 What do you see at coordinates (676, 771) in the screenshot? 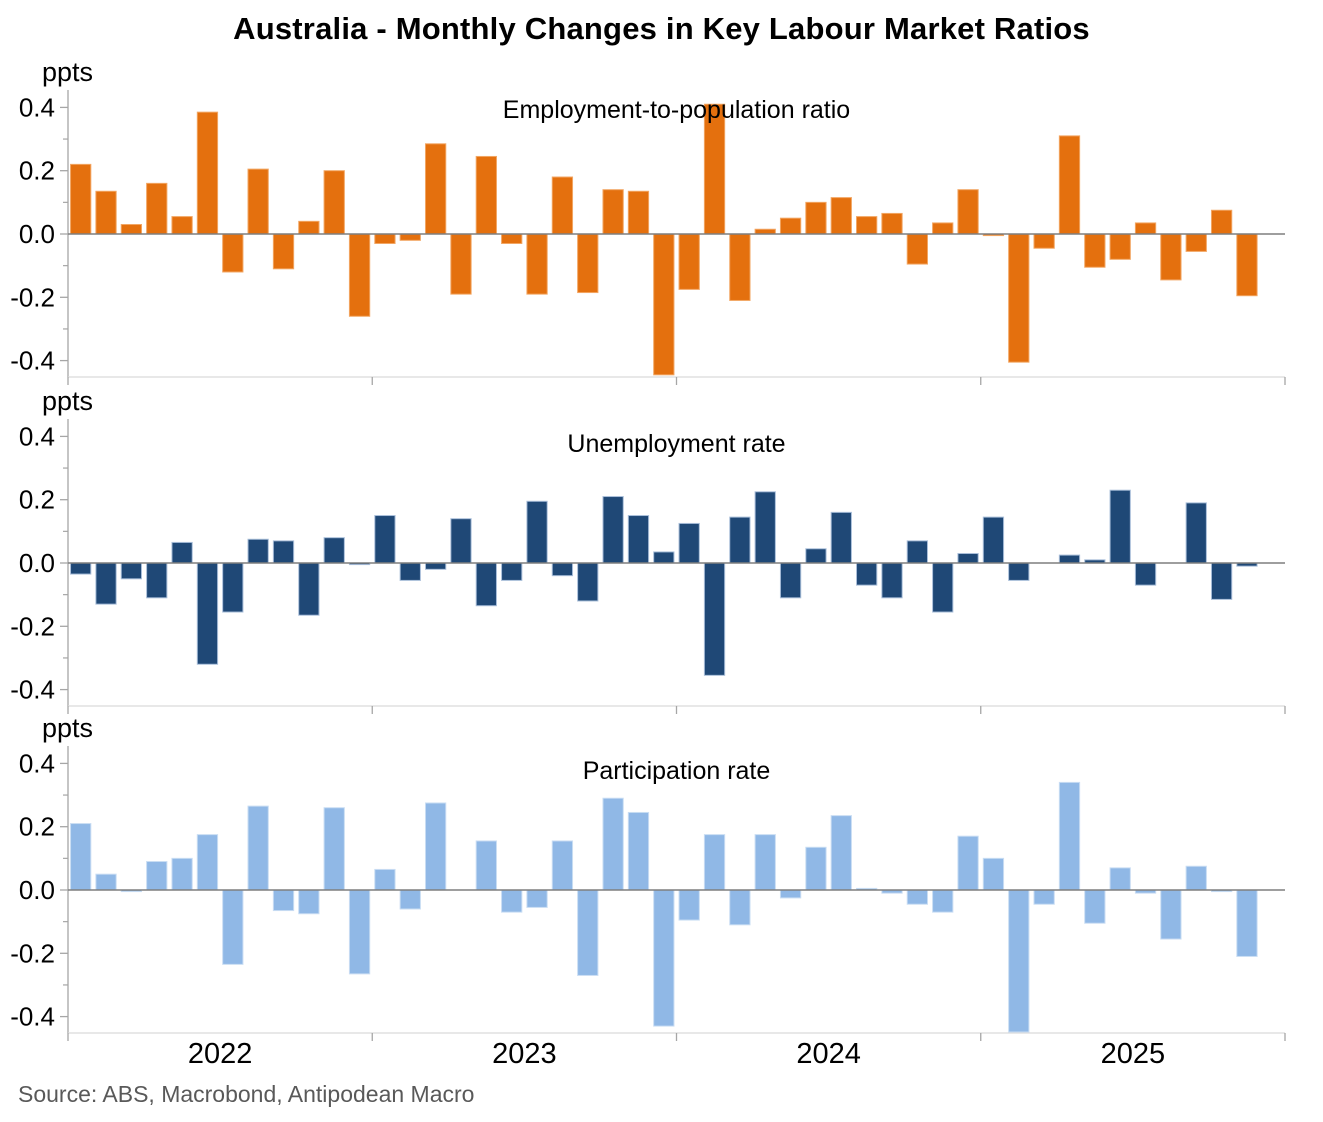
I see `panel-title-participation-rate: Participation rate` at bounding box center [676, 771].